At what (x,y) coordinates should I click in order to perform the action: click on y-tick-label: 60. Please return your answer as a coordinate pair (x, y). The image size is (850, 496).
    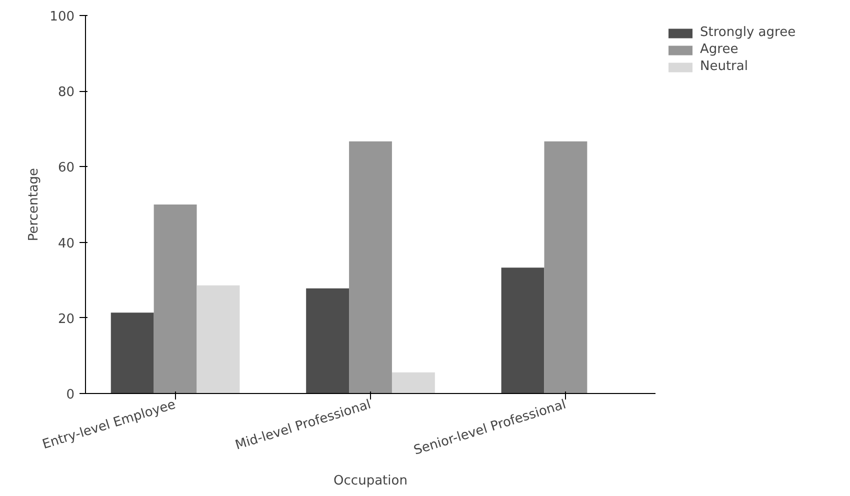
    Looking at the image, I should click on (66, 168).